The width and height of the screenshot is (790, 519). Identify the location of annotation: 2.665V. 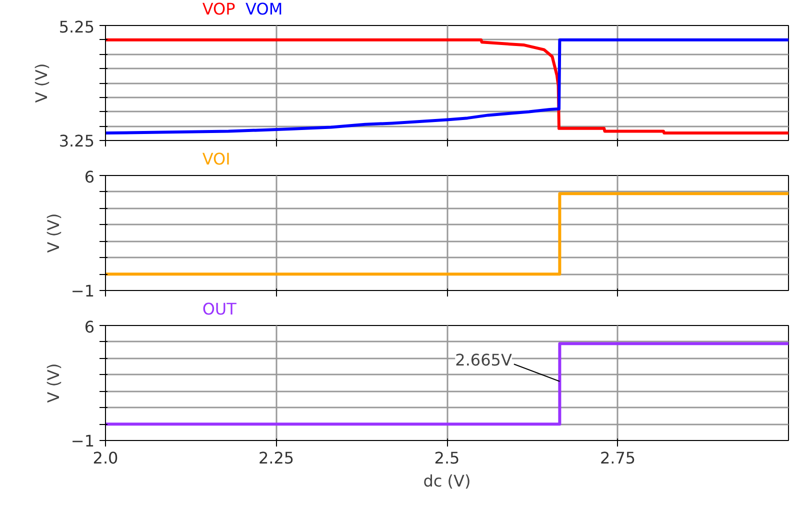
(483, 360).